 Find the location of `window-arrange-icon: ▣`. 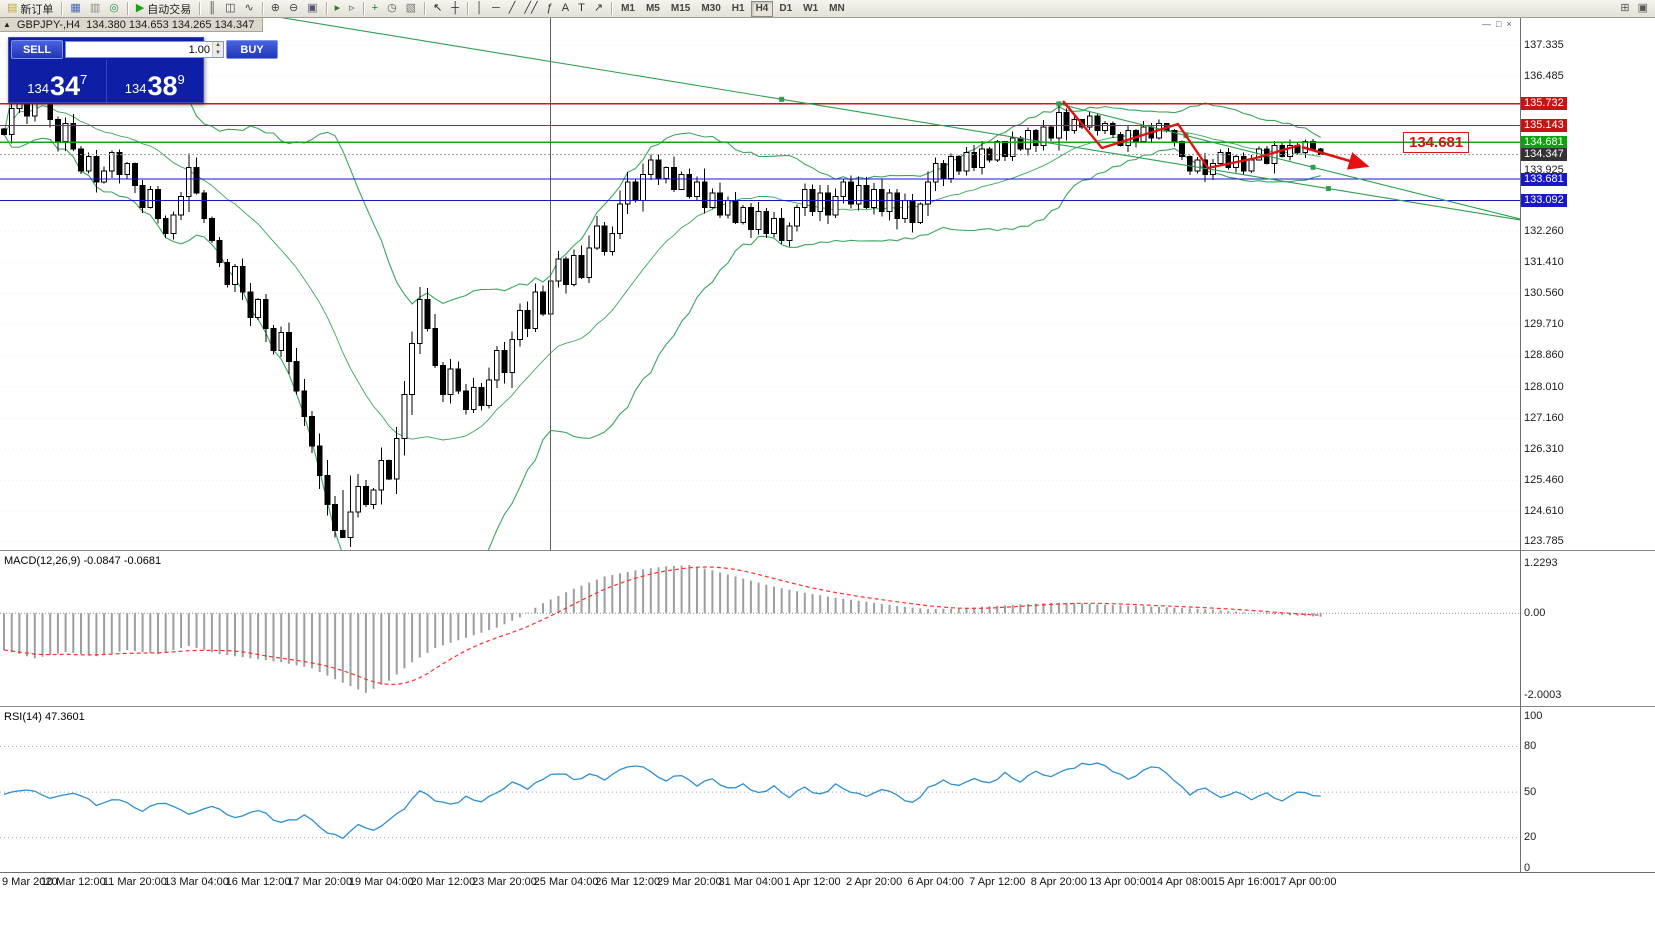

window-arrange-icon: ▣ is located at coordinates (1642, 8).